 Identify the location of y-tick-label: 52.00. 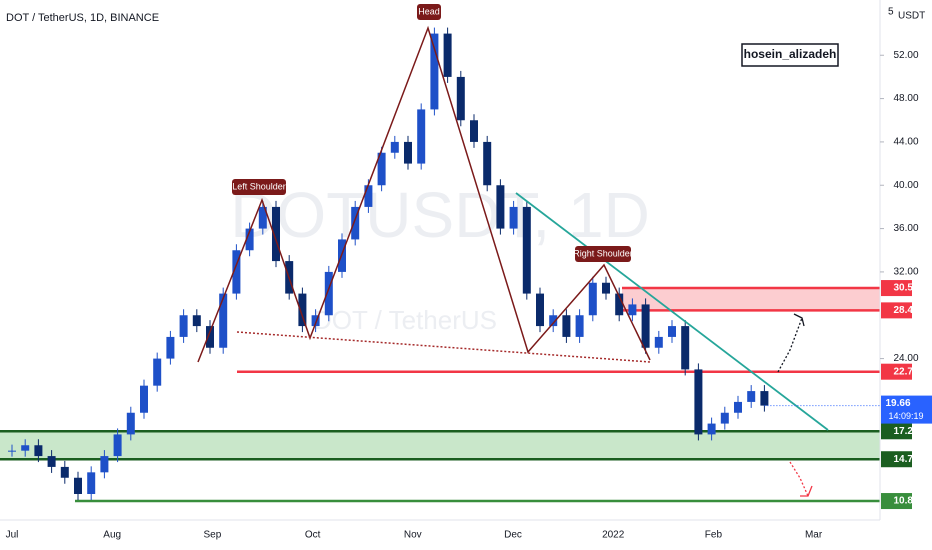
(905, 55).